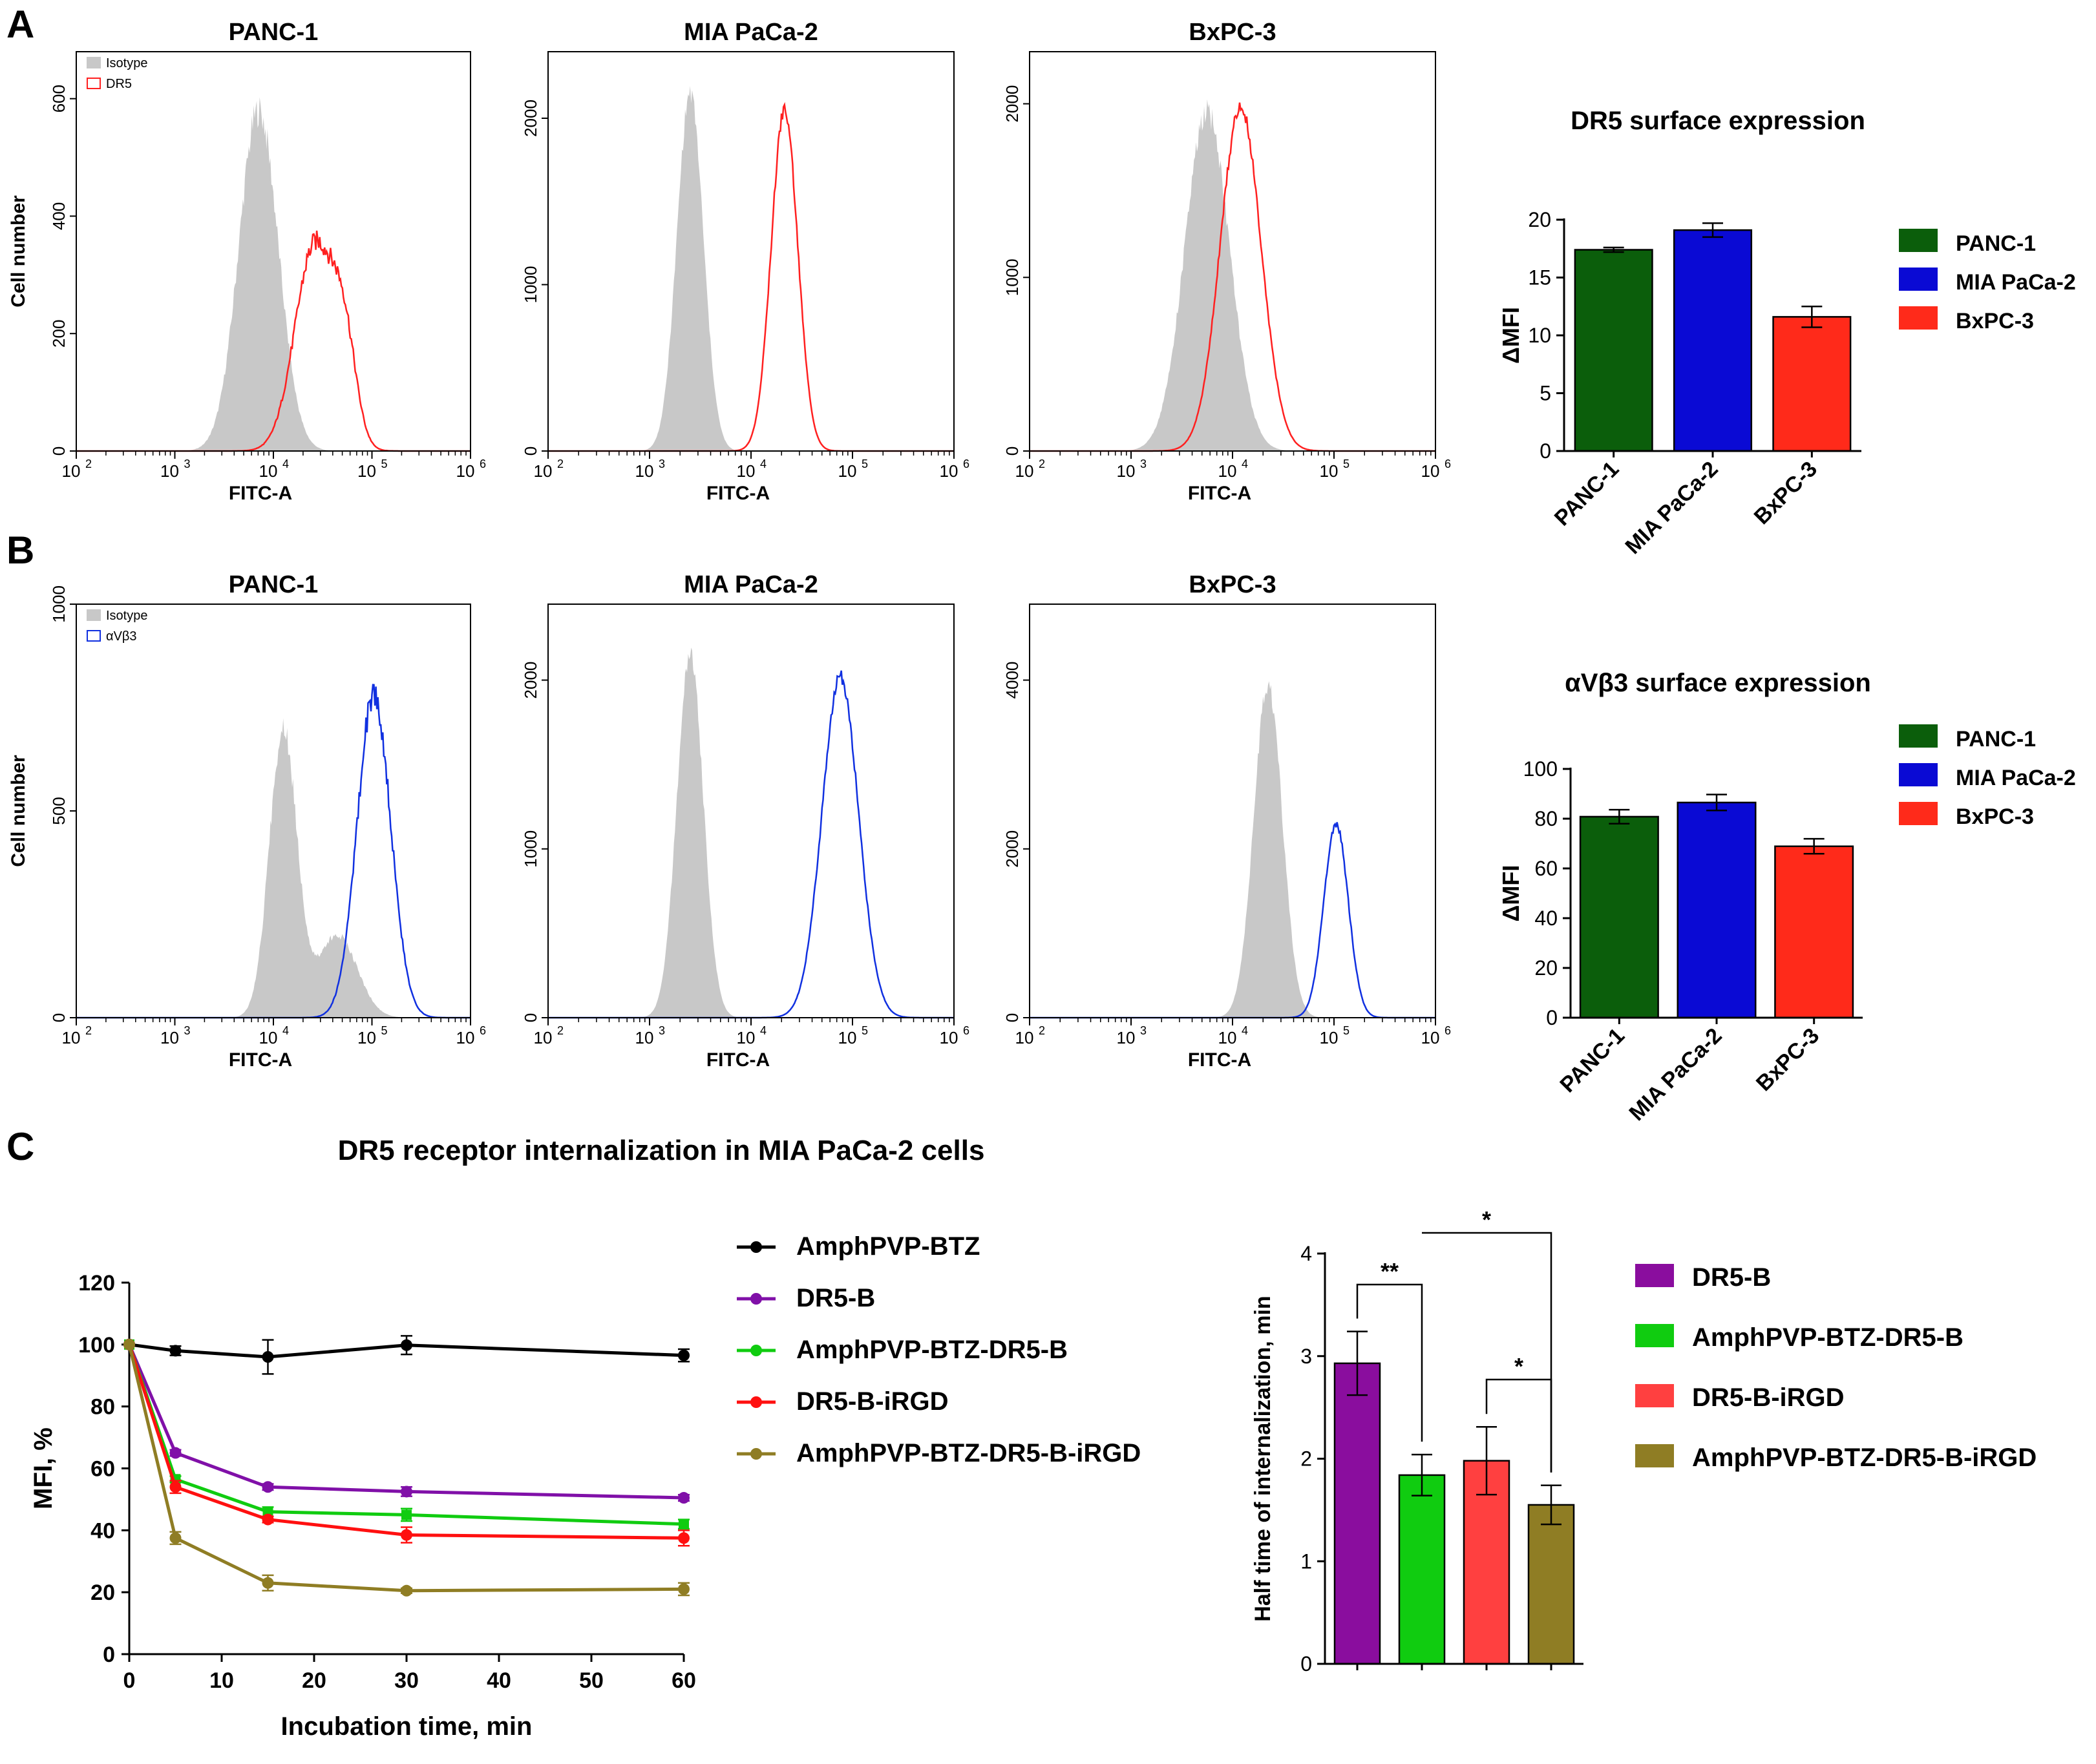  What do you see at coordinates (1012, 849) in the screenshot?
I see `y-tick-label: 2000` at bounding box center [1012, 849].